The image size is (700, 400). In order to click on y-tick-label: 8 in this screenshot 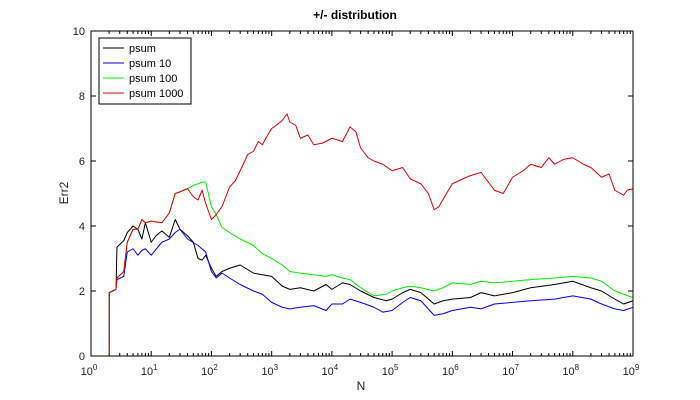, I will do `click(82, 97)`.